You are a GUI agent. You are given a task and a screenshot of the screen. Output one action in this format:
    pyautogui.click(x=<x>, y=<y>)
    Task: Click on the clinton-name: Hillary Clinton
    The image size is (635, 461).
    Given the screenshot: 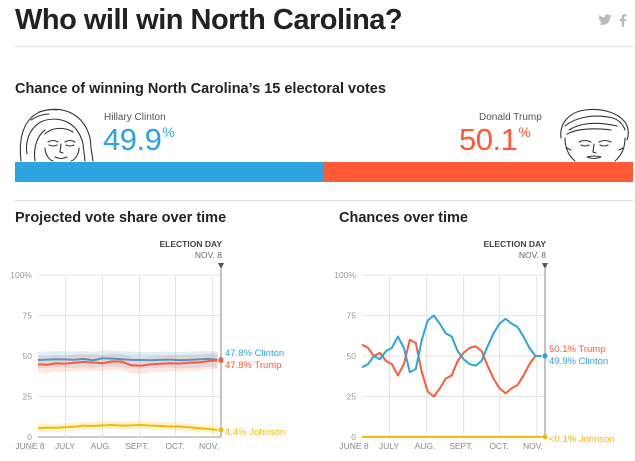 What is the action you would take?
    pyautogui.click(x=135, y=117)
    